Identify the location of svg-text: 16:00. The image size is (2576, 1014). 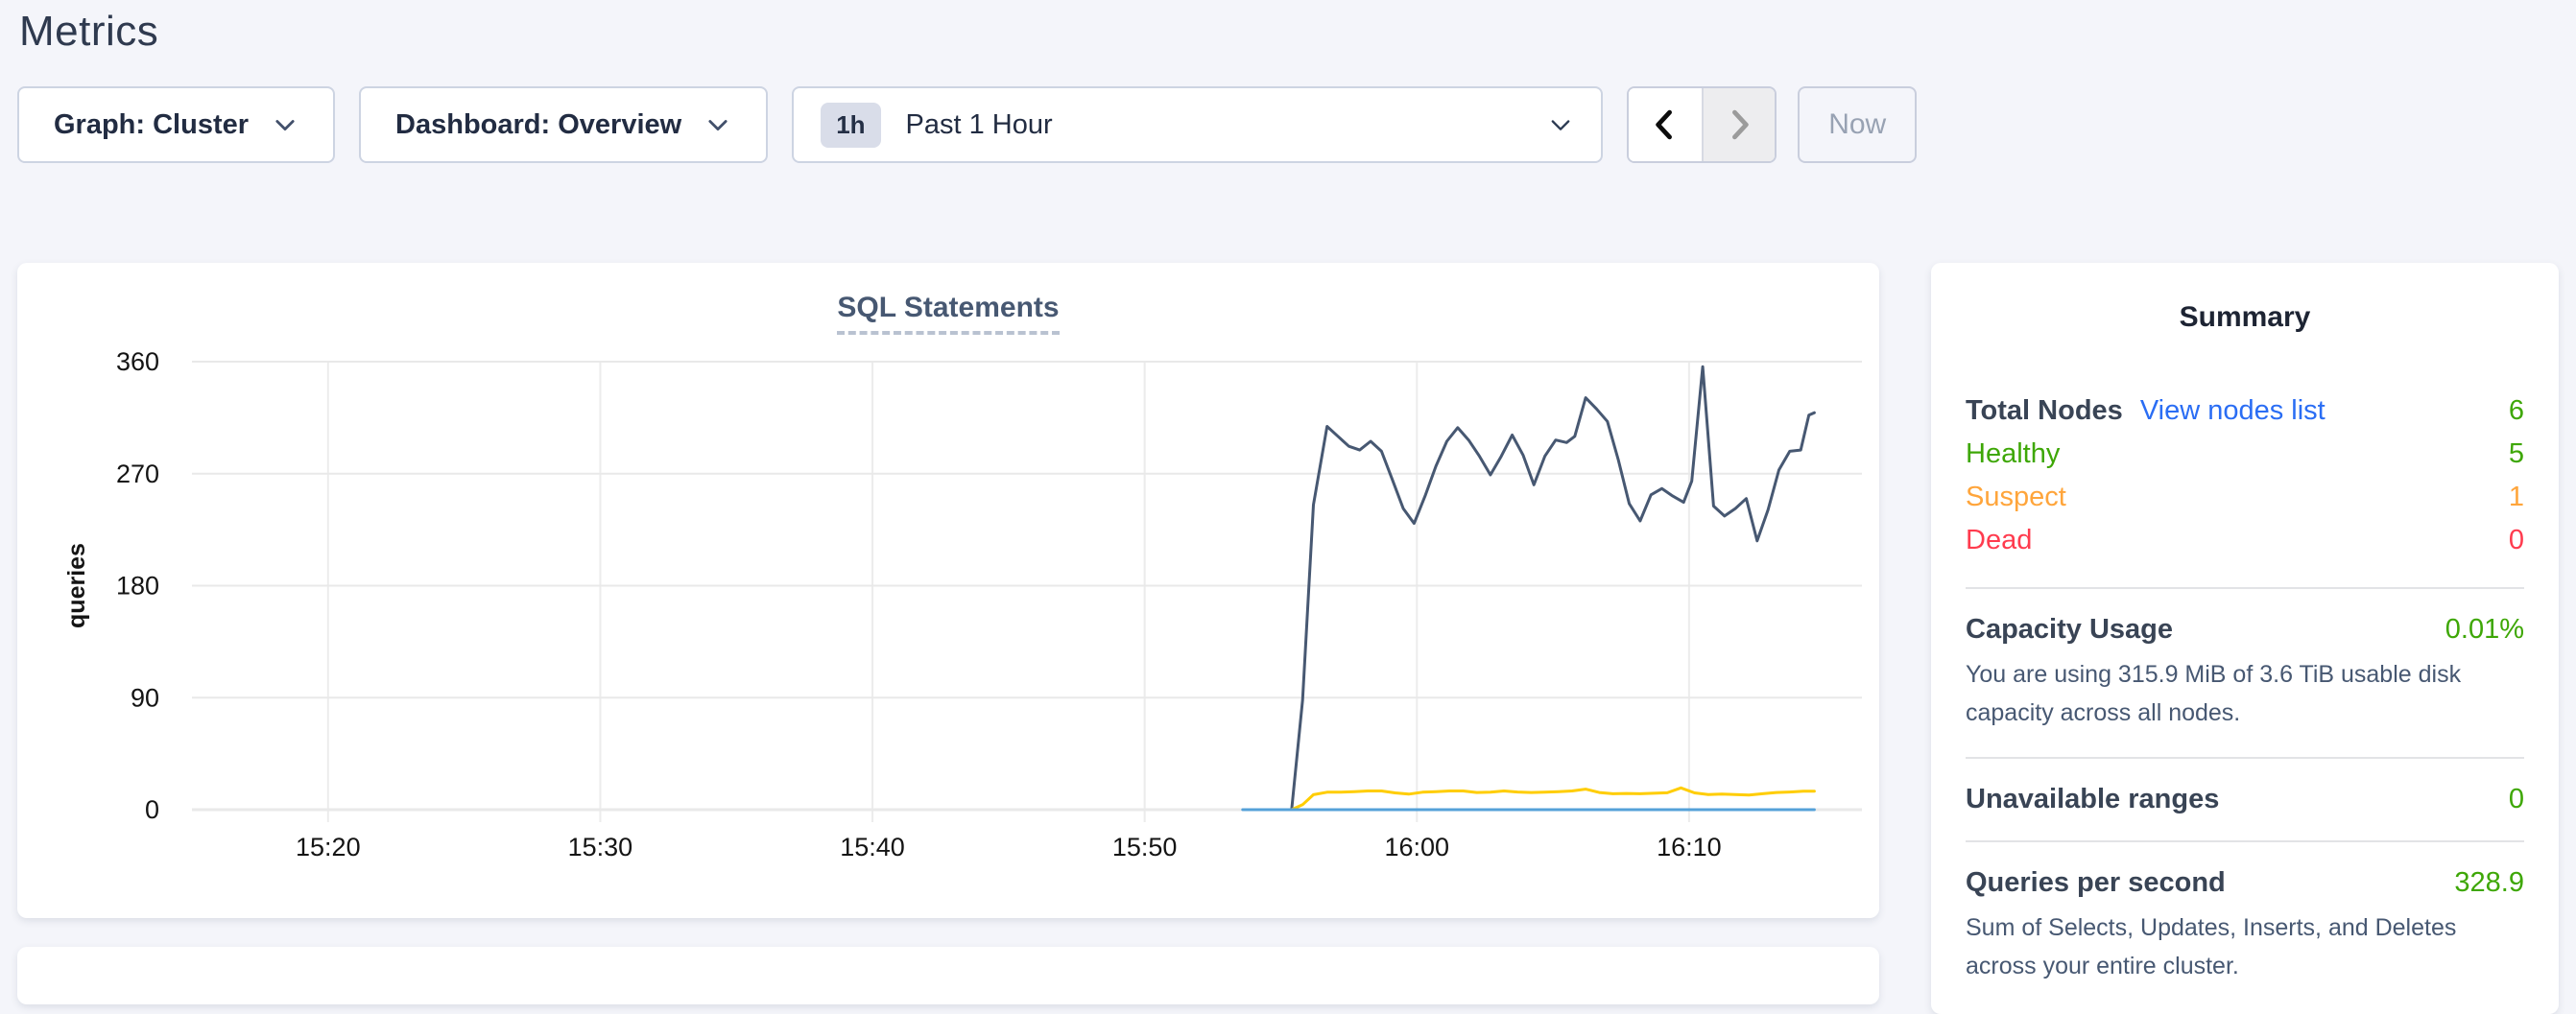
(1416, 847).